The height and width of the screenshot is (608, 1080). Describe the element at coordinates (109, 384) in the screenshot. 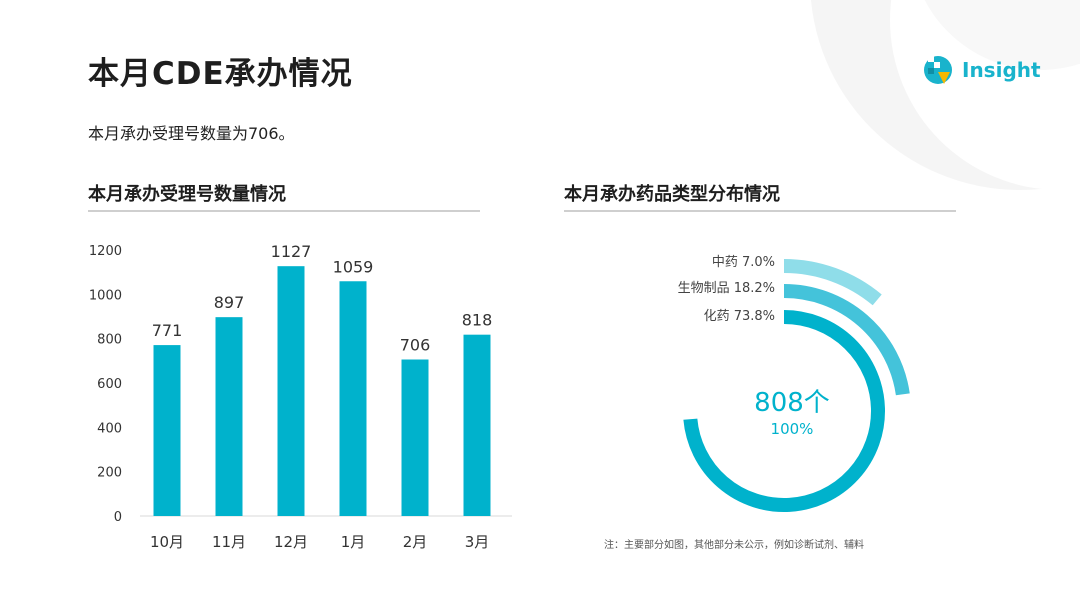

I see `y-tick-label: 600` at that location.